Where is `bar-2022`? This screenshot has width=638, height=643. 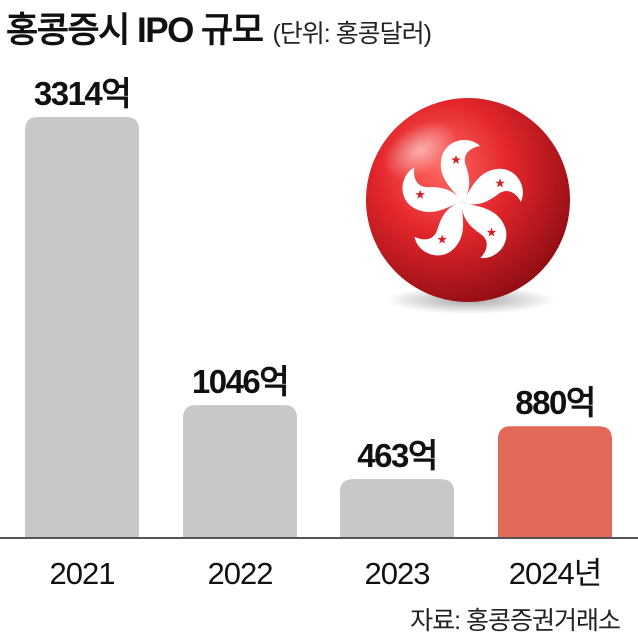 bar-2022 is located at coordinates (240, 471).